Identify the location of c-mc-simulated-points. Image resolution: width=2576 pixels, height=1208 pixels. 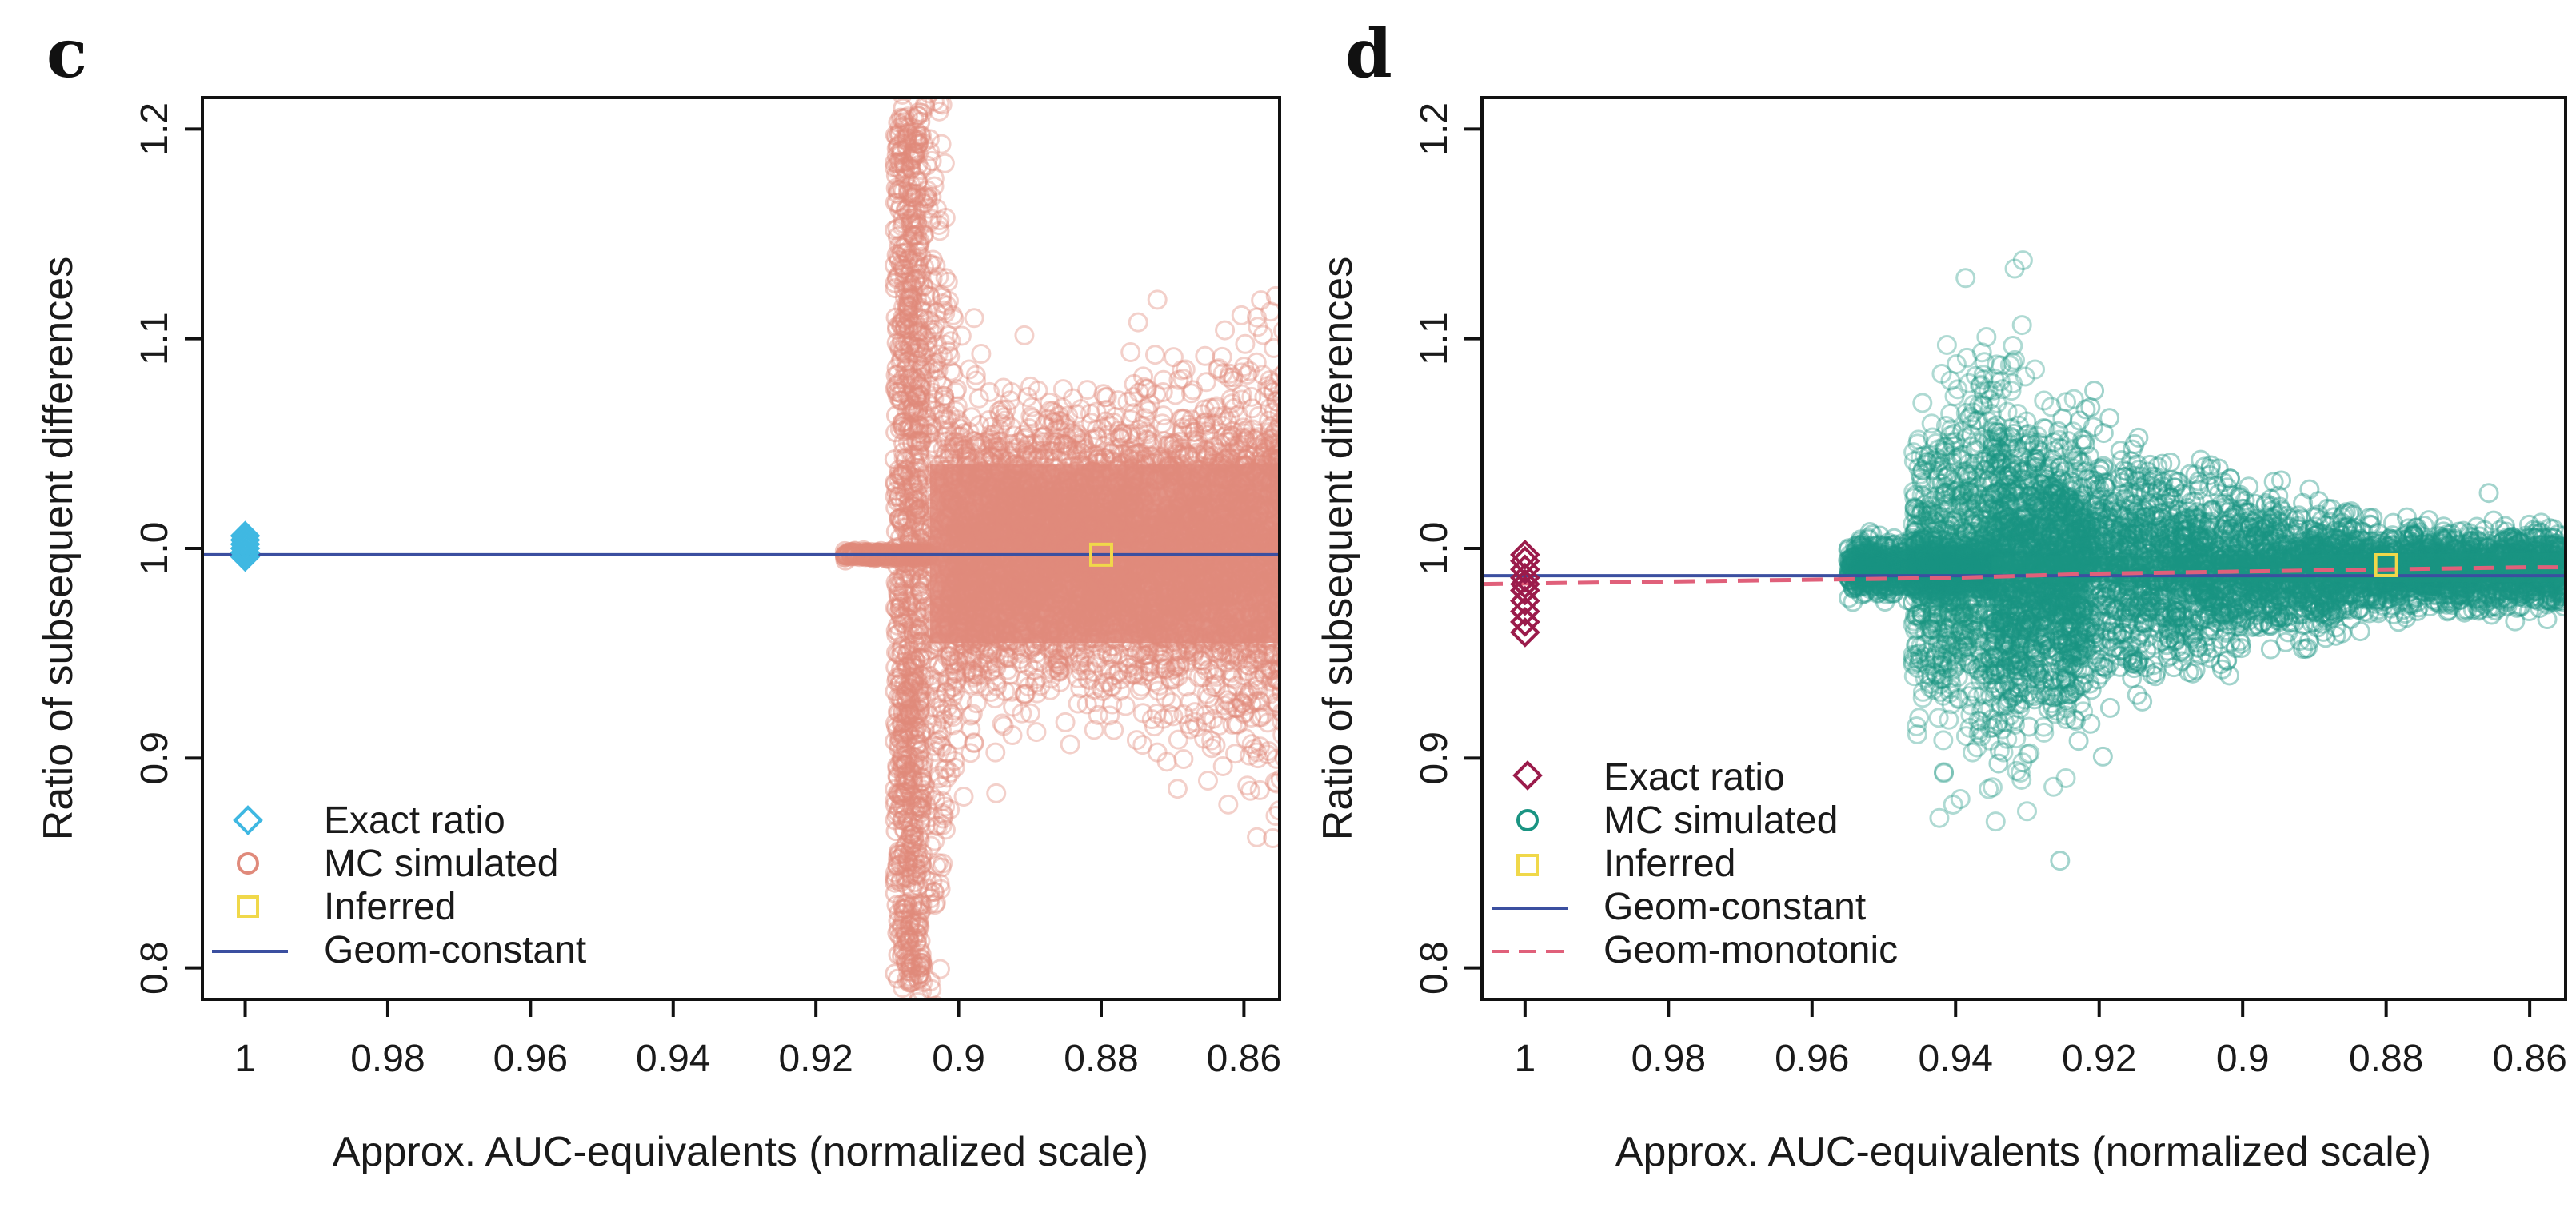
(1071, 548).